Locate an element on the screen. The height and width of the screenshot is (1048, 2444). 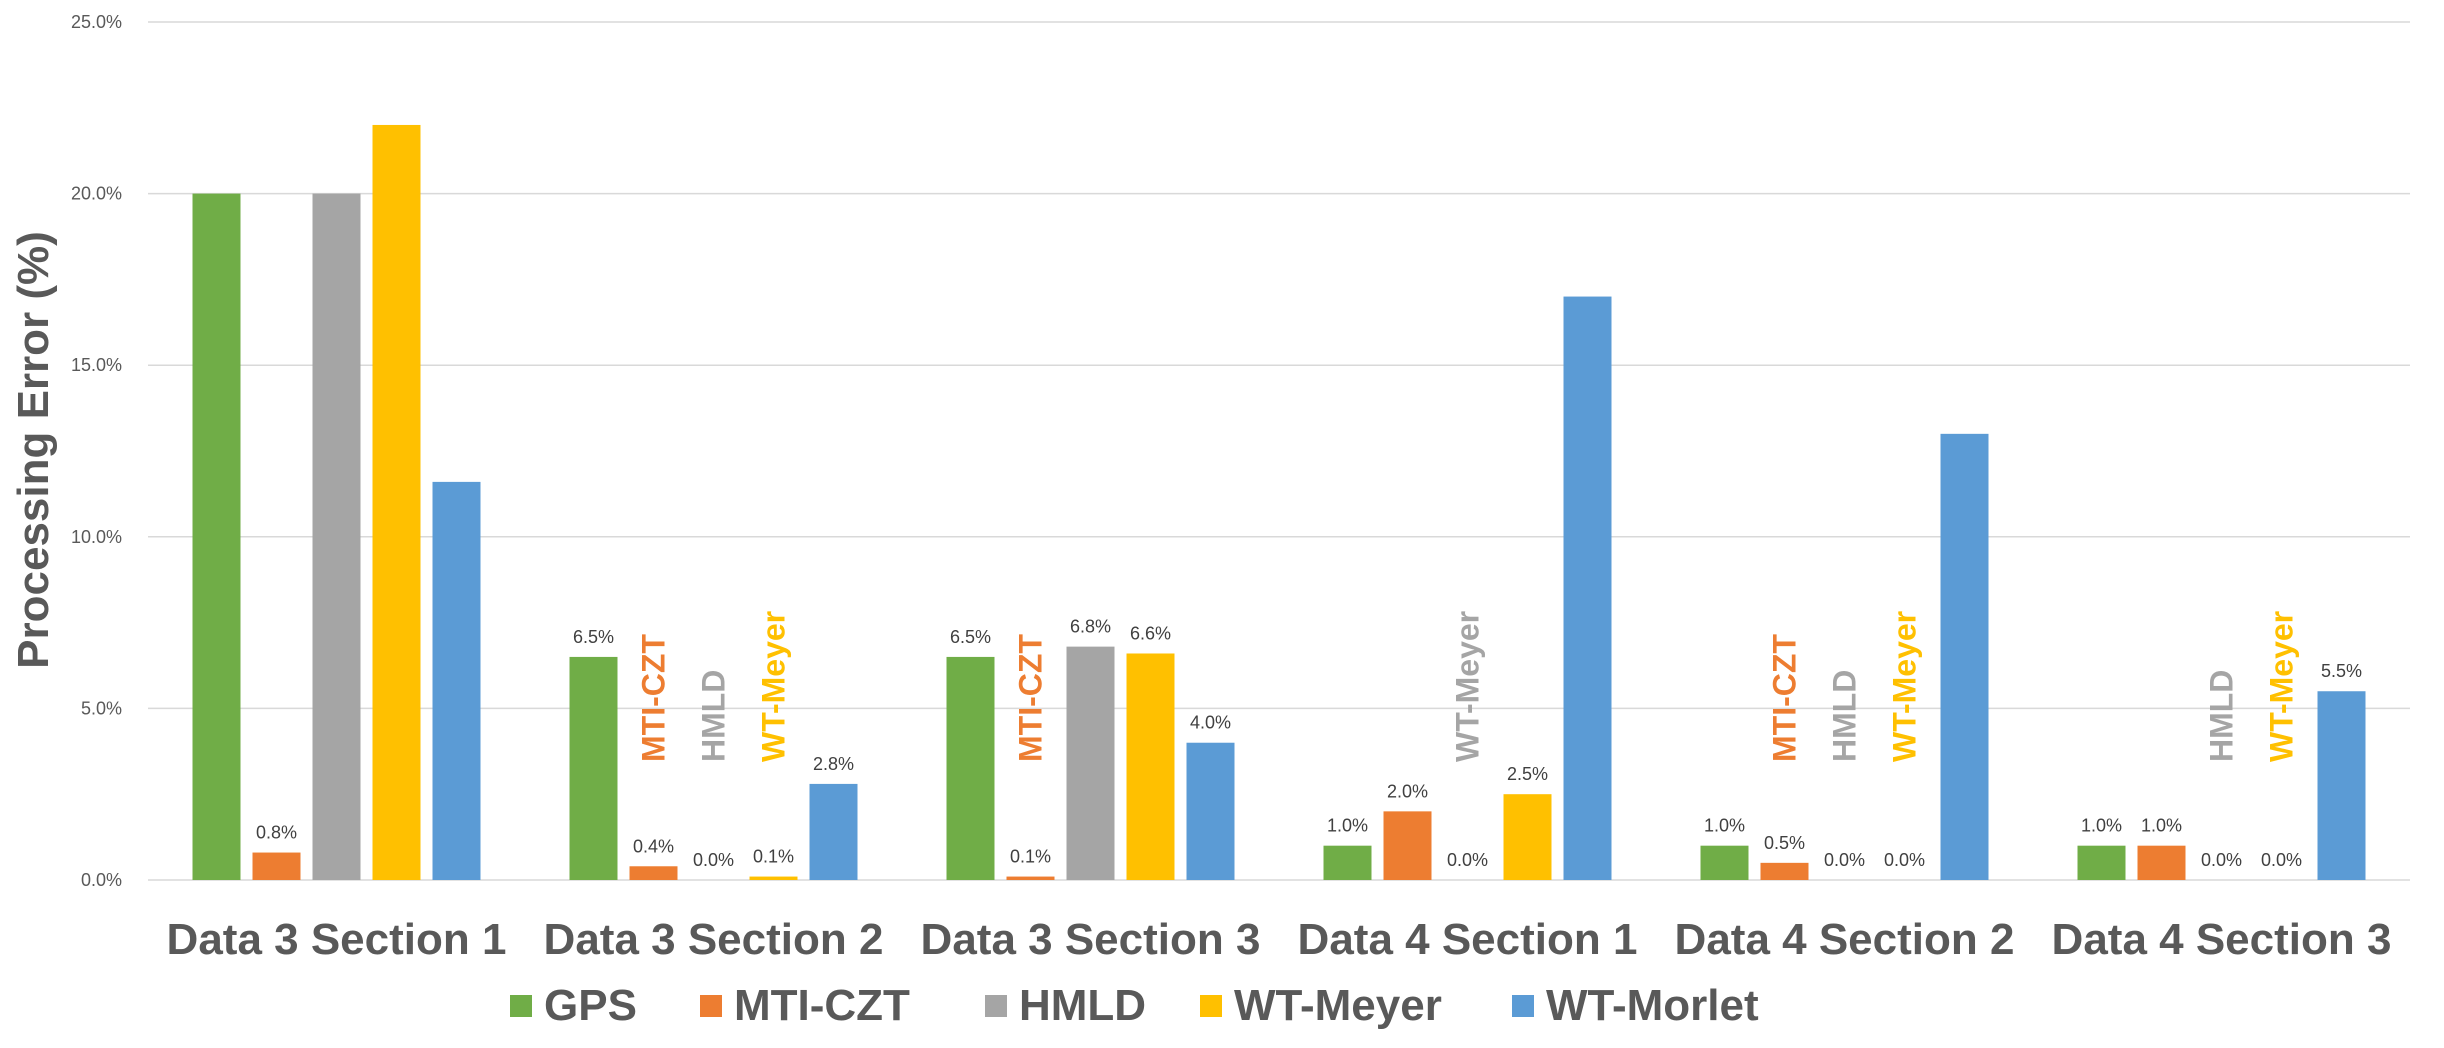
data-label: 2.5% is located at coordinates (1527, 774).